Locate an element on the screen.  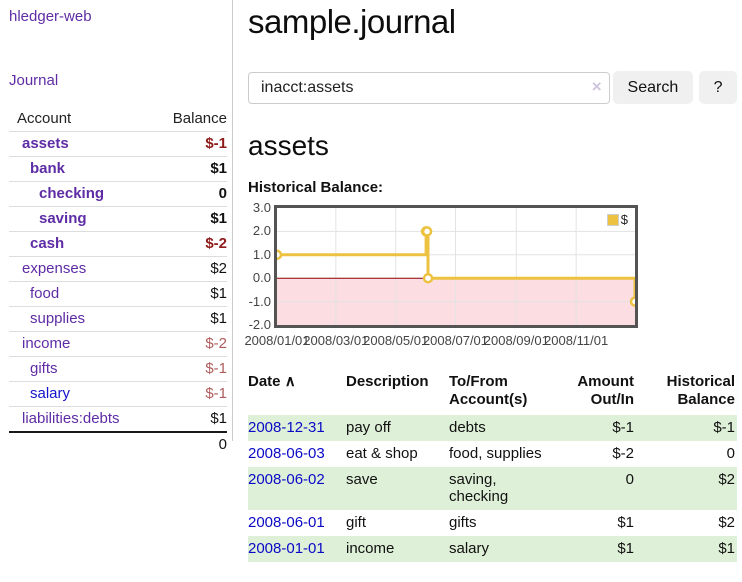
x-axis-tick-label: 2008/03/01 is located at coordinates (336, 340).